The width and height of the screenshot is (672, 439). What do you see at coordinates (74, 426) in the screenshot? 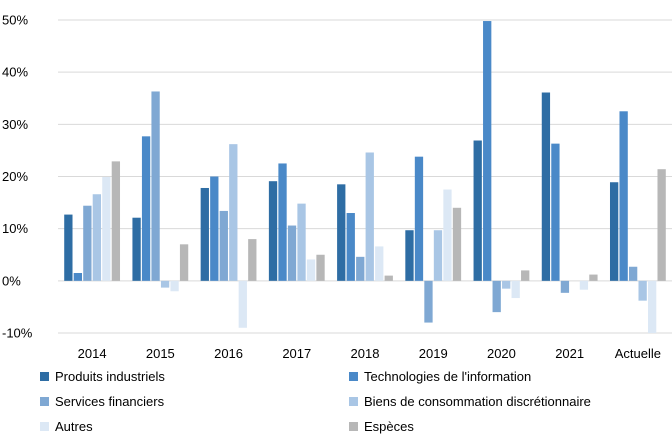
I see `legend-label: Autres` at bounding box center [74, 426].